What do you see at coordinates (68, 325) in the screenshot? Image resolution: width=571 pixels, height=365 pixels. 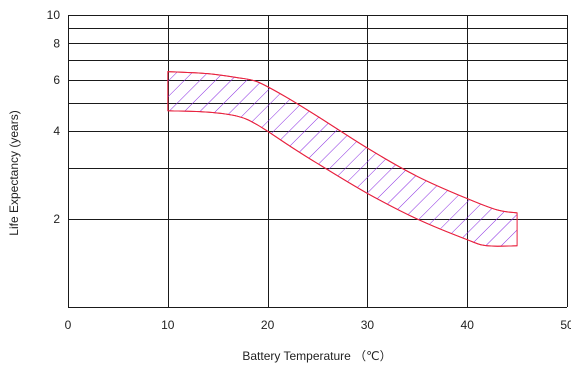 I see `x-tick-label-0: 0` at bounding box center [68, 325].